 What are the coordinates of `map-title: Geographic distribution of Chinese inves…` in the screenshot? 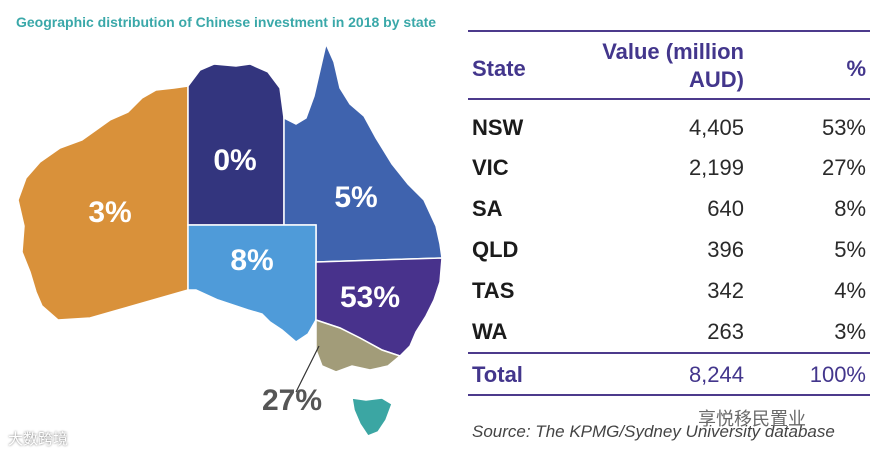 It's located at (226, 22).